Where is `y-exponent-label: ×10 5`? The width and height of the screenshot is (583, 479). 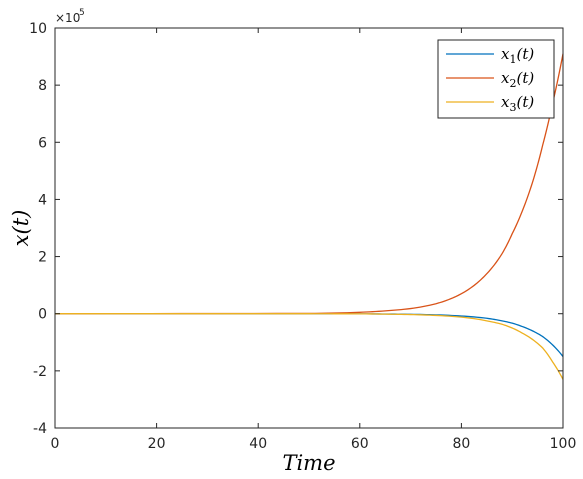 y-exponent-label: ×10 5 is located at coordinates (70, 16).